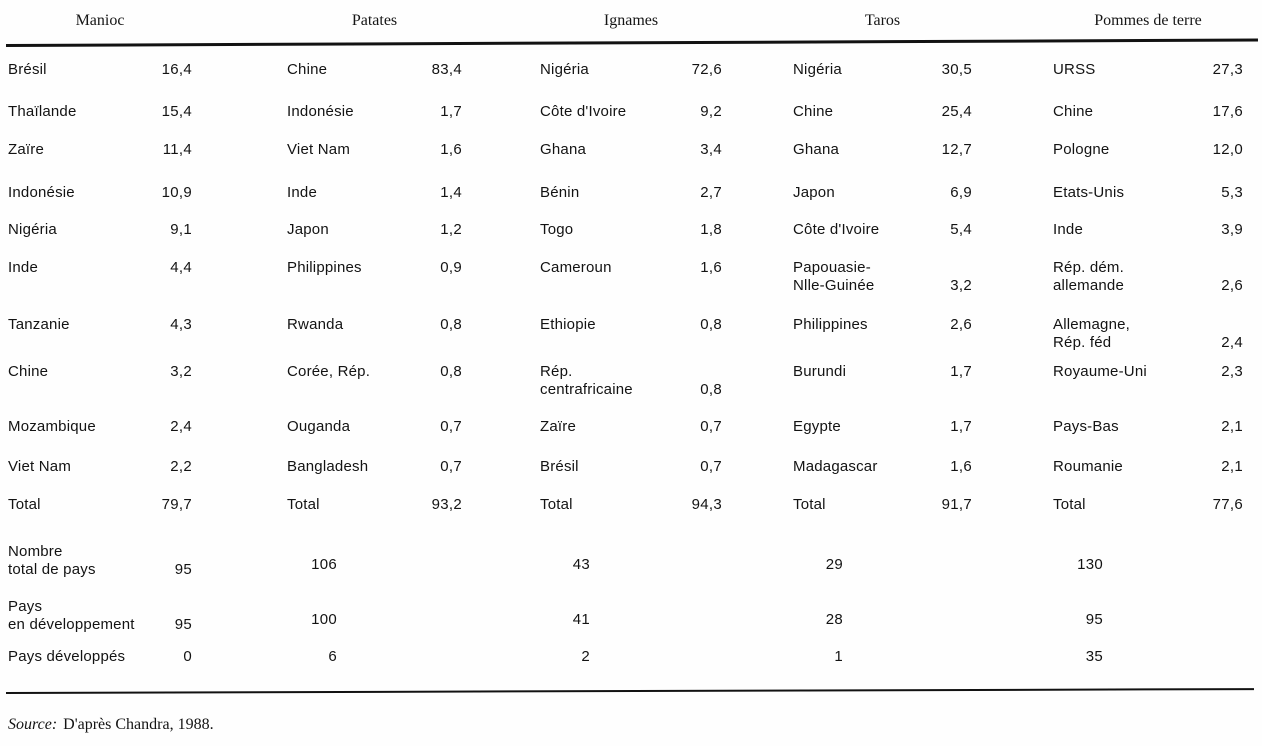 The width and height of the screenshot is (1262, 746). What do you see at coordinates (374, 112) in the screenshot?
I see `cell-patates: Indonésie 1,7` at bounding box center [374, 112].